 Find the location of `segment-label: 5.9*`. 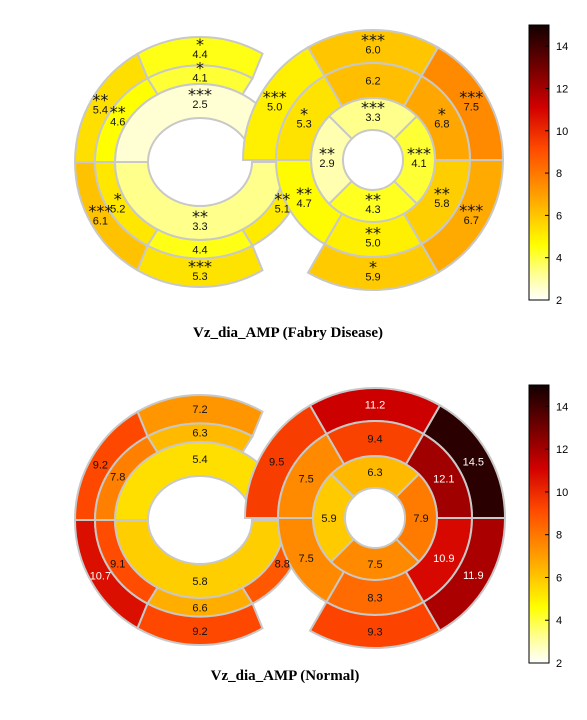

segment-label: 5.9* is located at coordinates (372, 271).